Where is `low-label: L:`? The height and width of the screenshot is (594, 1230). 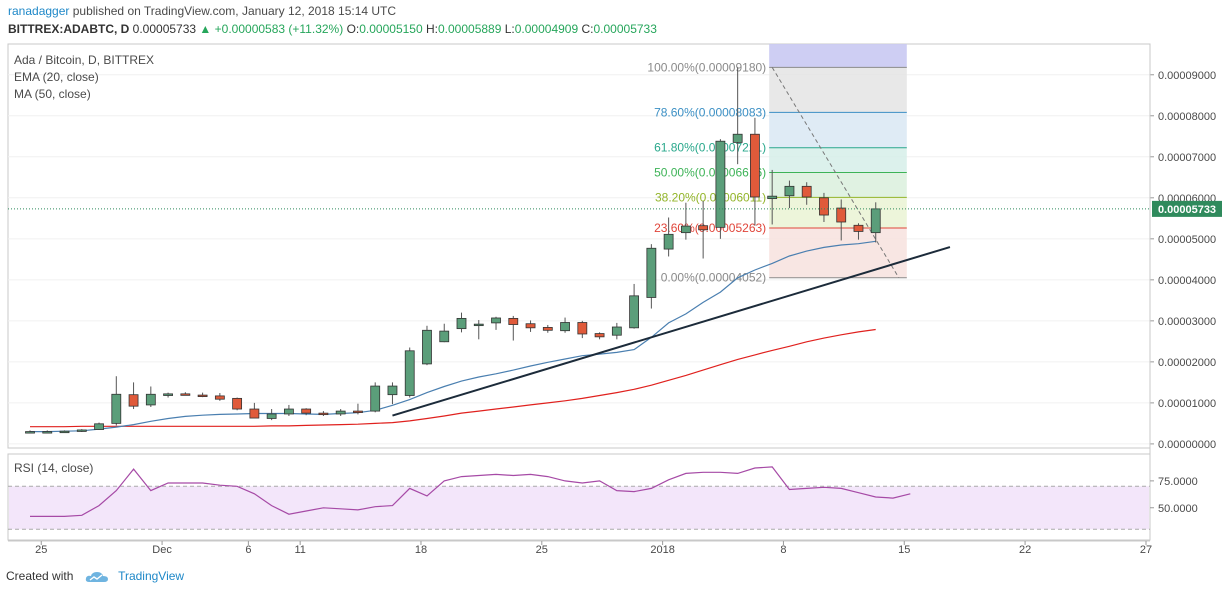
low-label: L: is located at coordinates (509, 29).